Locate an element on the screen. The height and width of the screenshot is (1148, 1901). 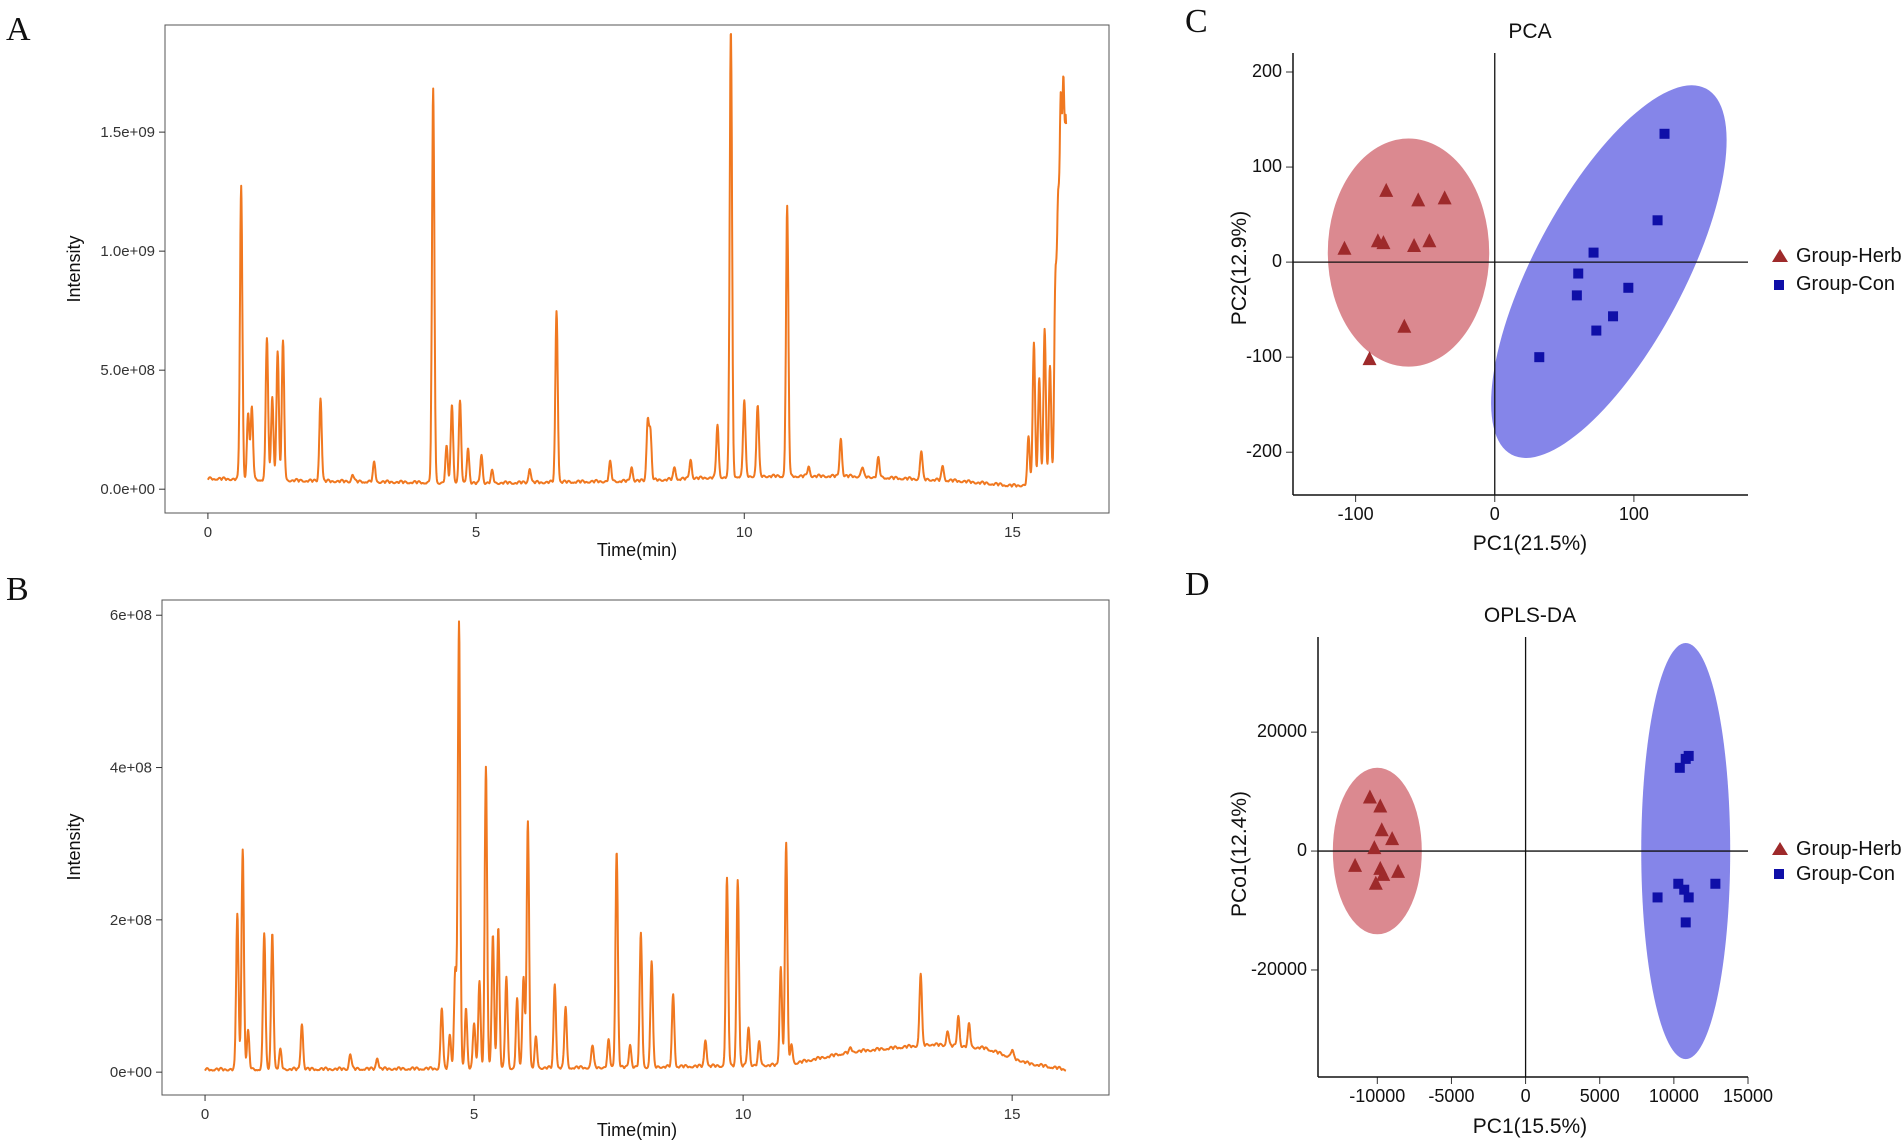
panel-b-x-tick-label: 15 is located at coordinates (1012, 1114).